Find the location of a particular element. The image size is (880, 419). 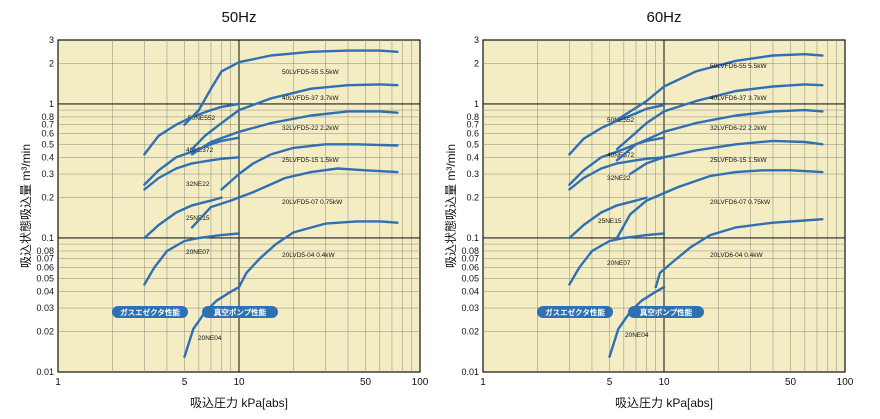

series-label: 32LVFD5-22 2.2kW is located at coordinates (310, 128).